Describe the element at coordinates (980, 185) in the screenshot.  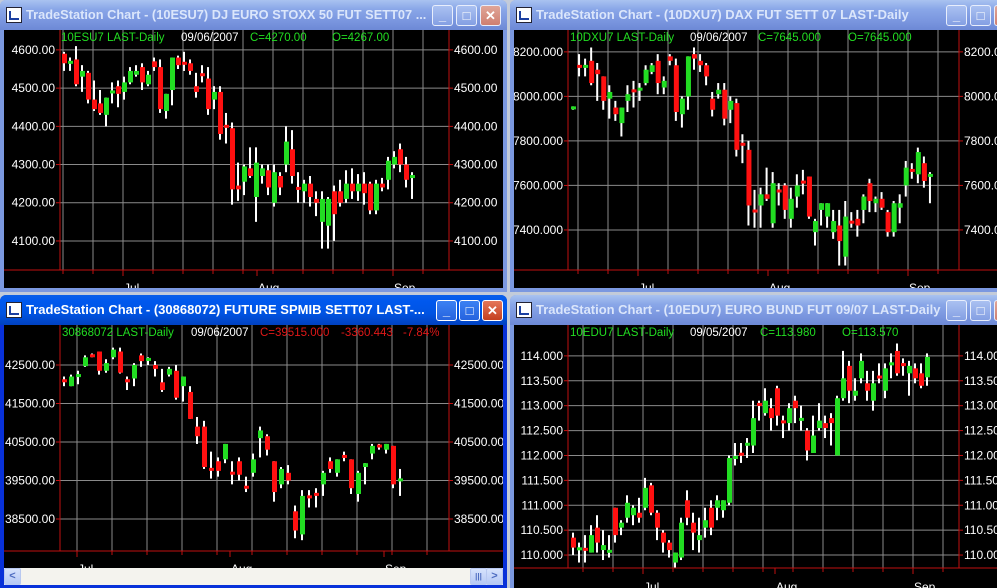
I see `y-tick-label-right: 7600.000` at that location.